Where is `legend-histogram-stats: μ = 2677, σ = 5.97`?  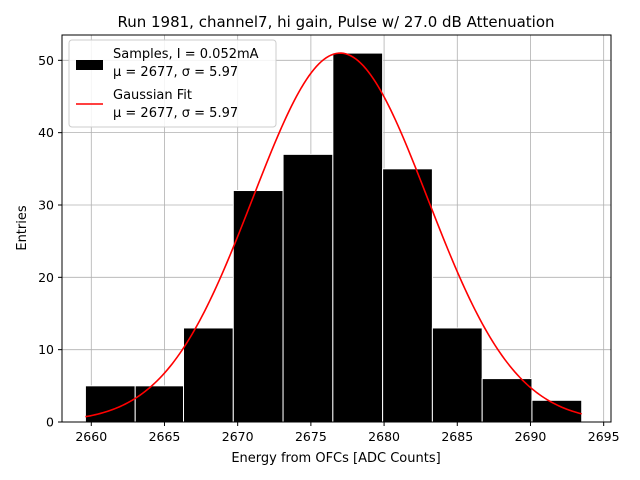
legend-histogram-stats: μ = 2677, σ = 5.97 is located at coordinates (175, 72).